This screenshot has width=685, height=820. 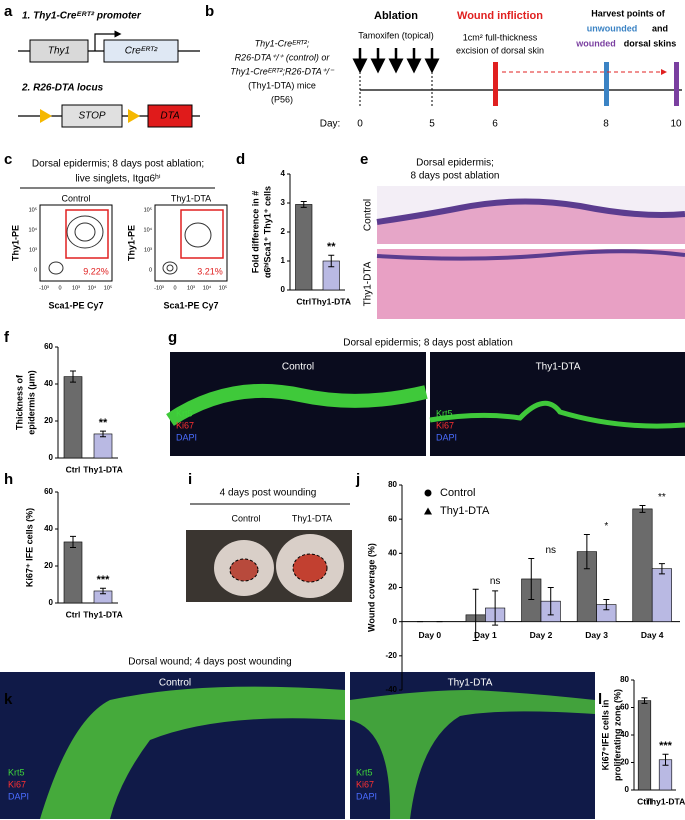 What do you see at coordinates (650, 43) in the screenshot?
I see `label: dorsal skins` at bounding box center [650, 43].